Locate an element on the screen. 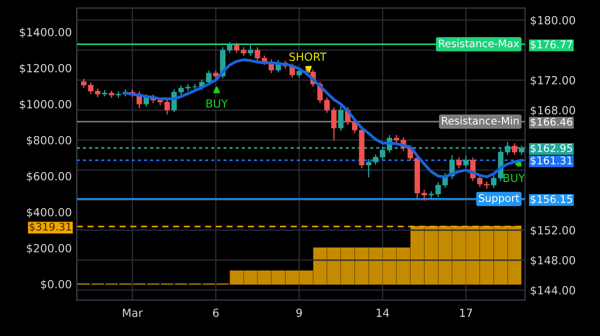 The width and height of the screenshot is (600, 336). annotation: SHORT is located at coordinates (308, 56).